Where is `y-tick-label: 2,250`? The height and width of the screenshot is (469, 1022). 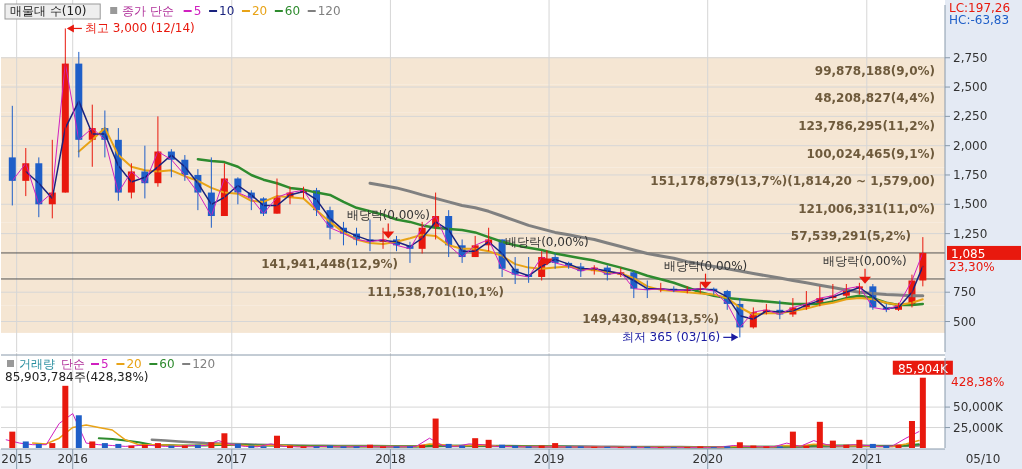
y-tick-label: 2,250 is located at coordinates (970, 116).